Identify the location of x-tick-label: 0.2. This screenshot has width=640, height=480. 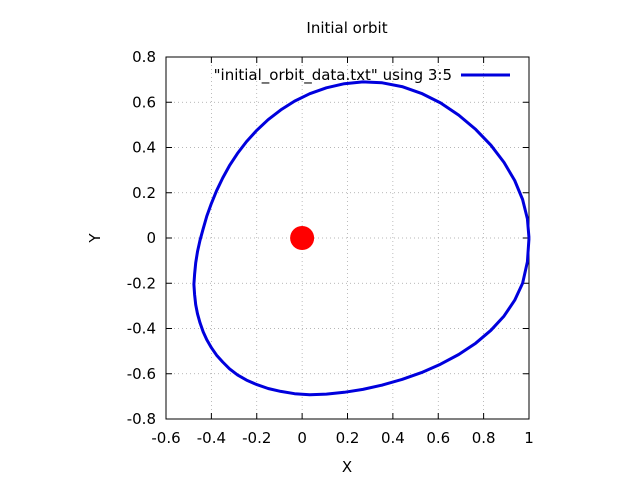
(348, 438).